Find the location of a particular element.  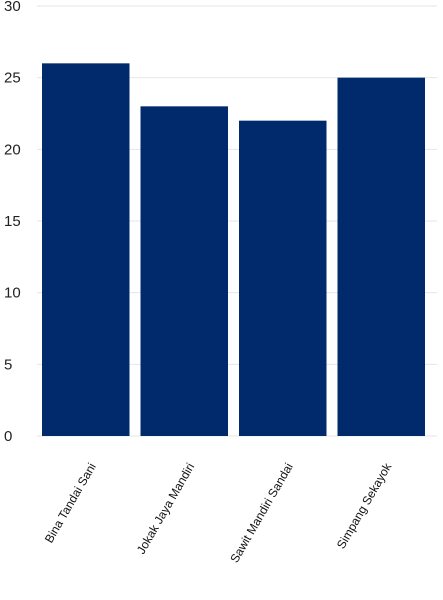

y-tick-label: 10 is located at coordinates (12, 293).